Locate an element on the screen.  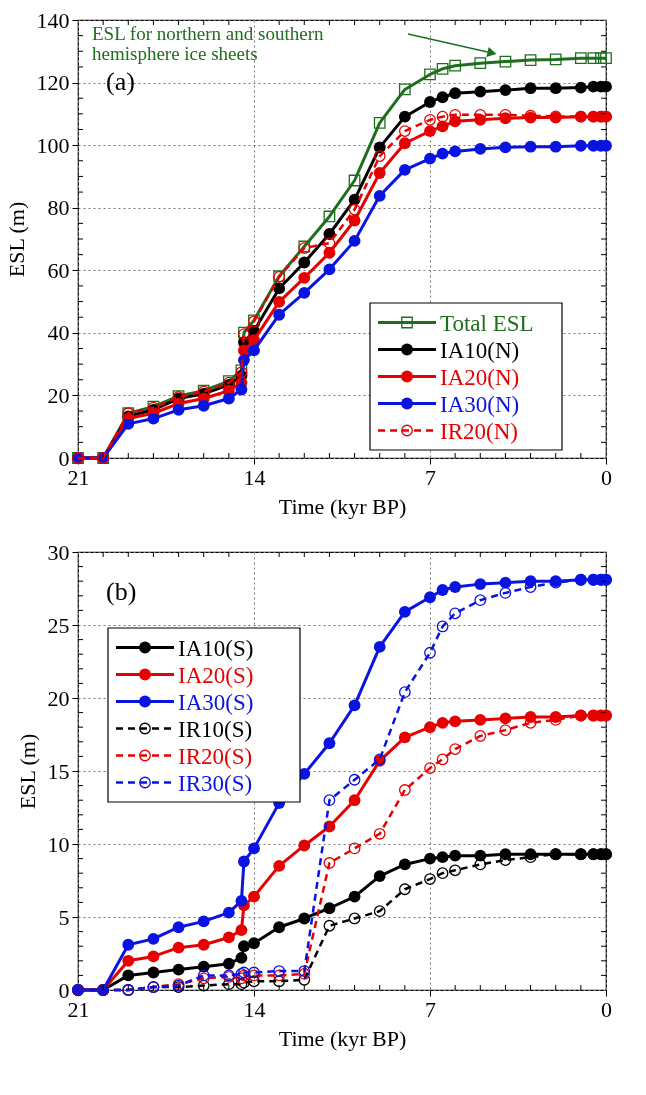
legend-label: IA10(S) is located at coordinates (216, 648).